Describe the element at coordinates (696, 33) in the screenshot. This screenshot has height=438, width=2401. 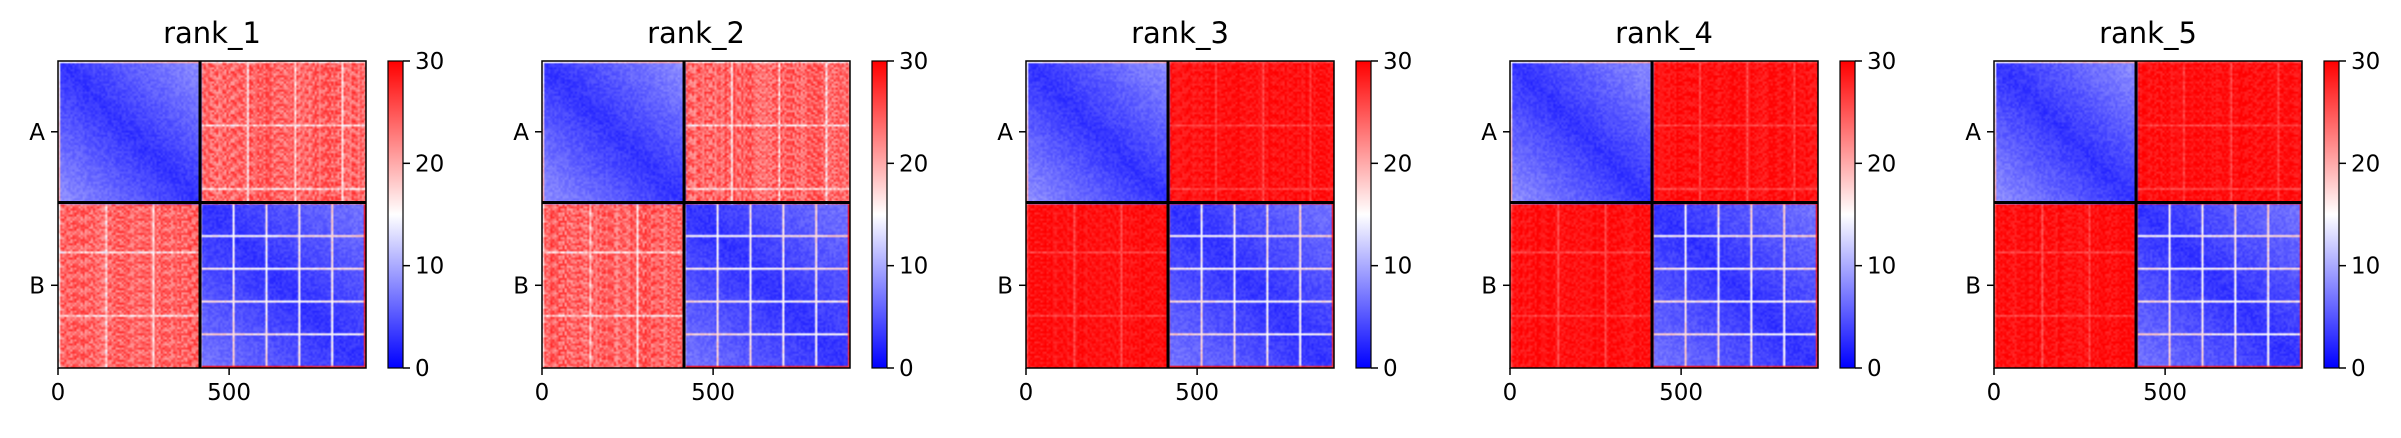
I see `panel-title: rank_2` at that location.